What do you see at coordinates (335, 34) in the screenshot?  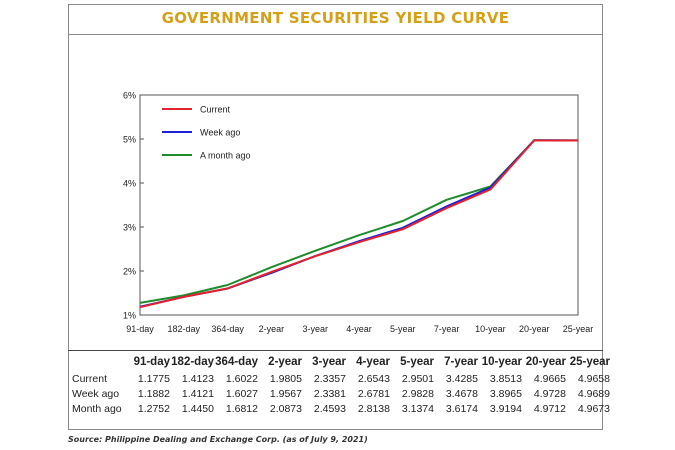 I see `title-divider` at bounding box center [335, 34].